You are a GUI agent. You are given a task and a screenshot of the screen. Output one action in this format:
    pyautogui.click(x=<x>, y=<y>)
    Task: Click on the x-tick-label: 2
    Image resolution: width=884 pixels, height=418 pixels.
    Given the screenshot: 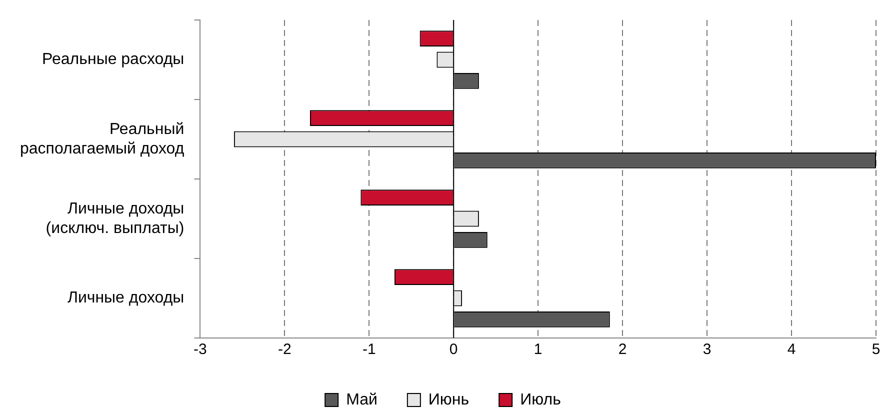 What is the action you would take?
    pyautogui.click(x=622, y=349)
    